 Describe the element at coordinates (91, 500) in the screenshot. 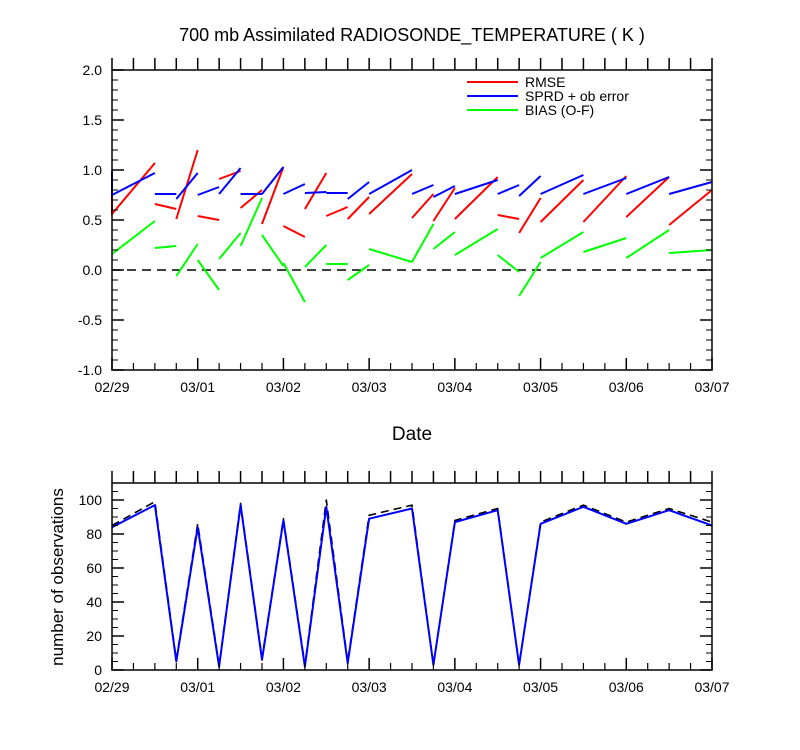

I see `y-tick-label: 100` at that location.